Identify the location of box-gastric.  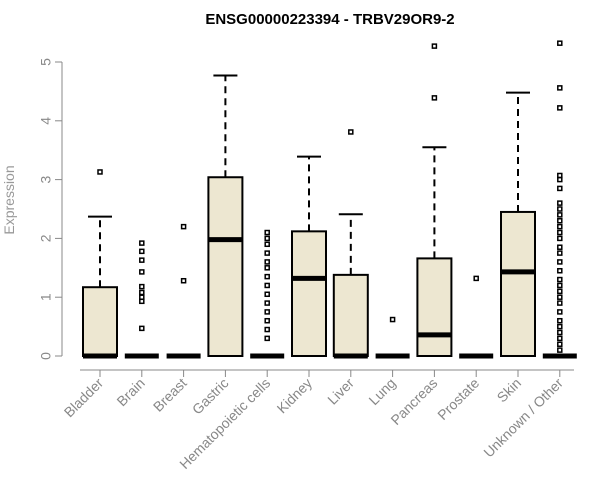
(225, 215).